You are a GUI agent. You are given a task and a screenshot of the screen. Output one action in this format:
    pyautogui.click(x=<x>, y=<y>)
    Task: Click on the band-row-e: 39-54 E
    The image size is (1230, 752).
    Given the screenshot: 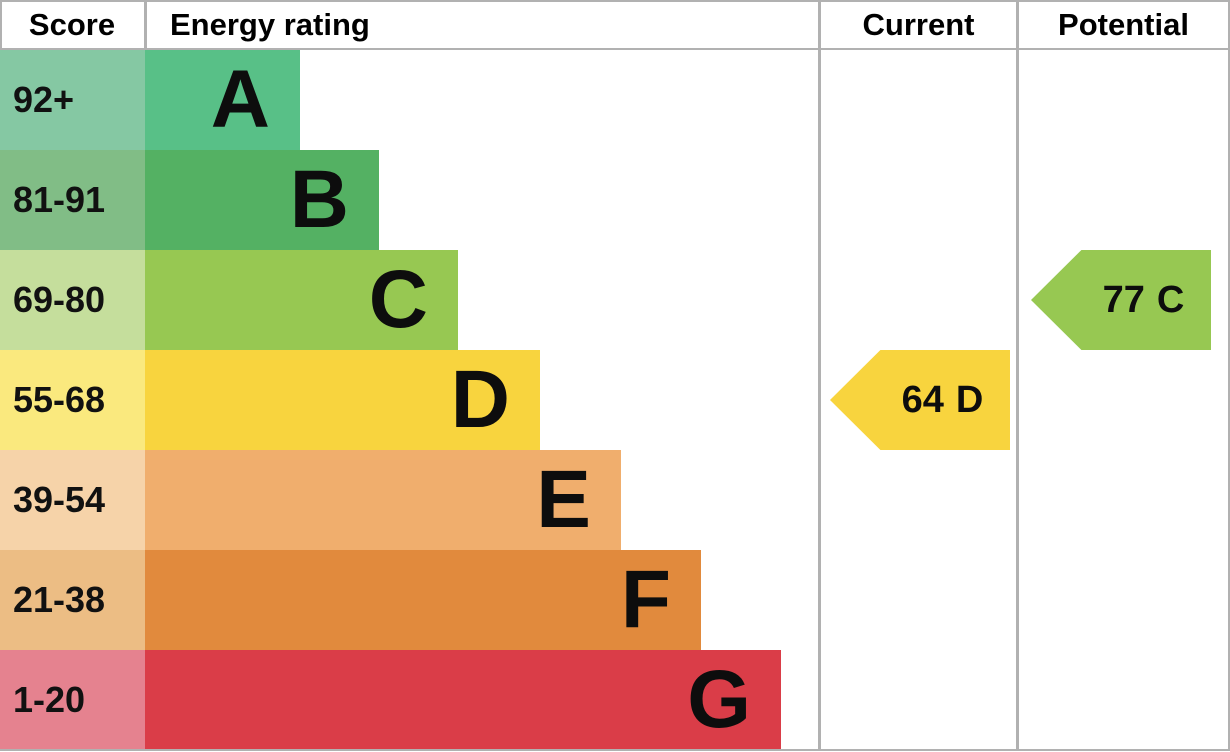 What is the action you would take?
    pyautogui.click(x=310, y=500)
    